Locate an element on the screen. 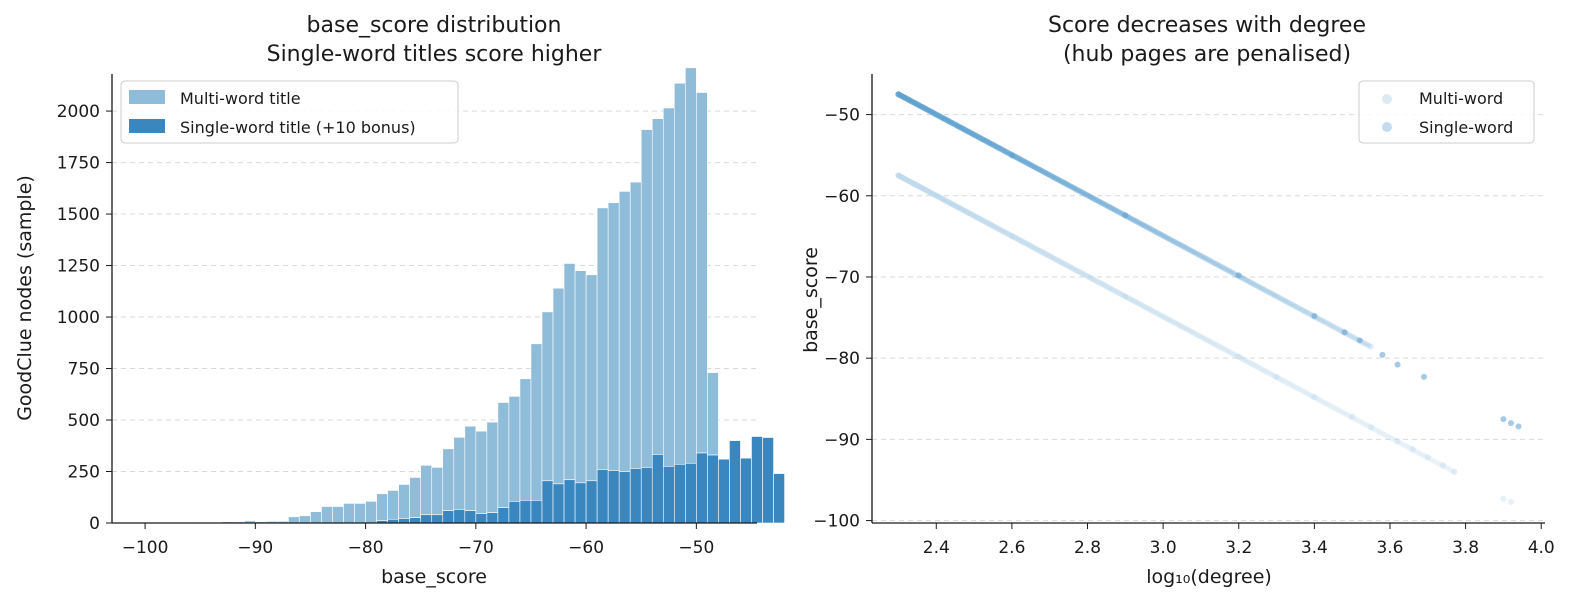 The image size is (1596, 614). scatter-y-tick-label-80: −80 is located at coordinates (842, 359).